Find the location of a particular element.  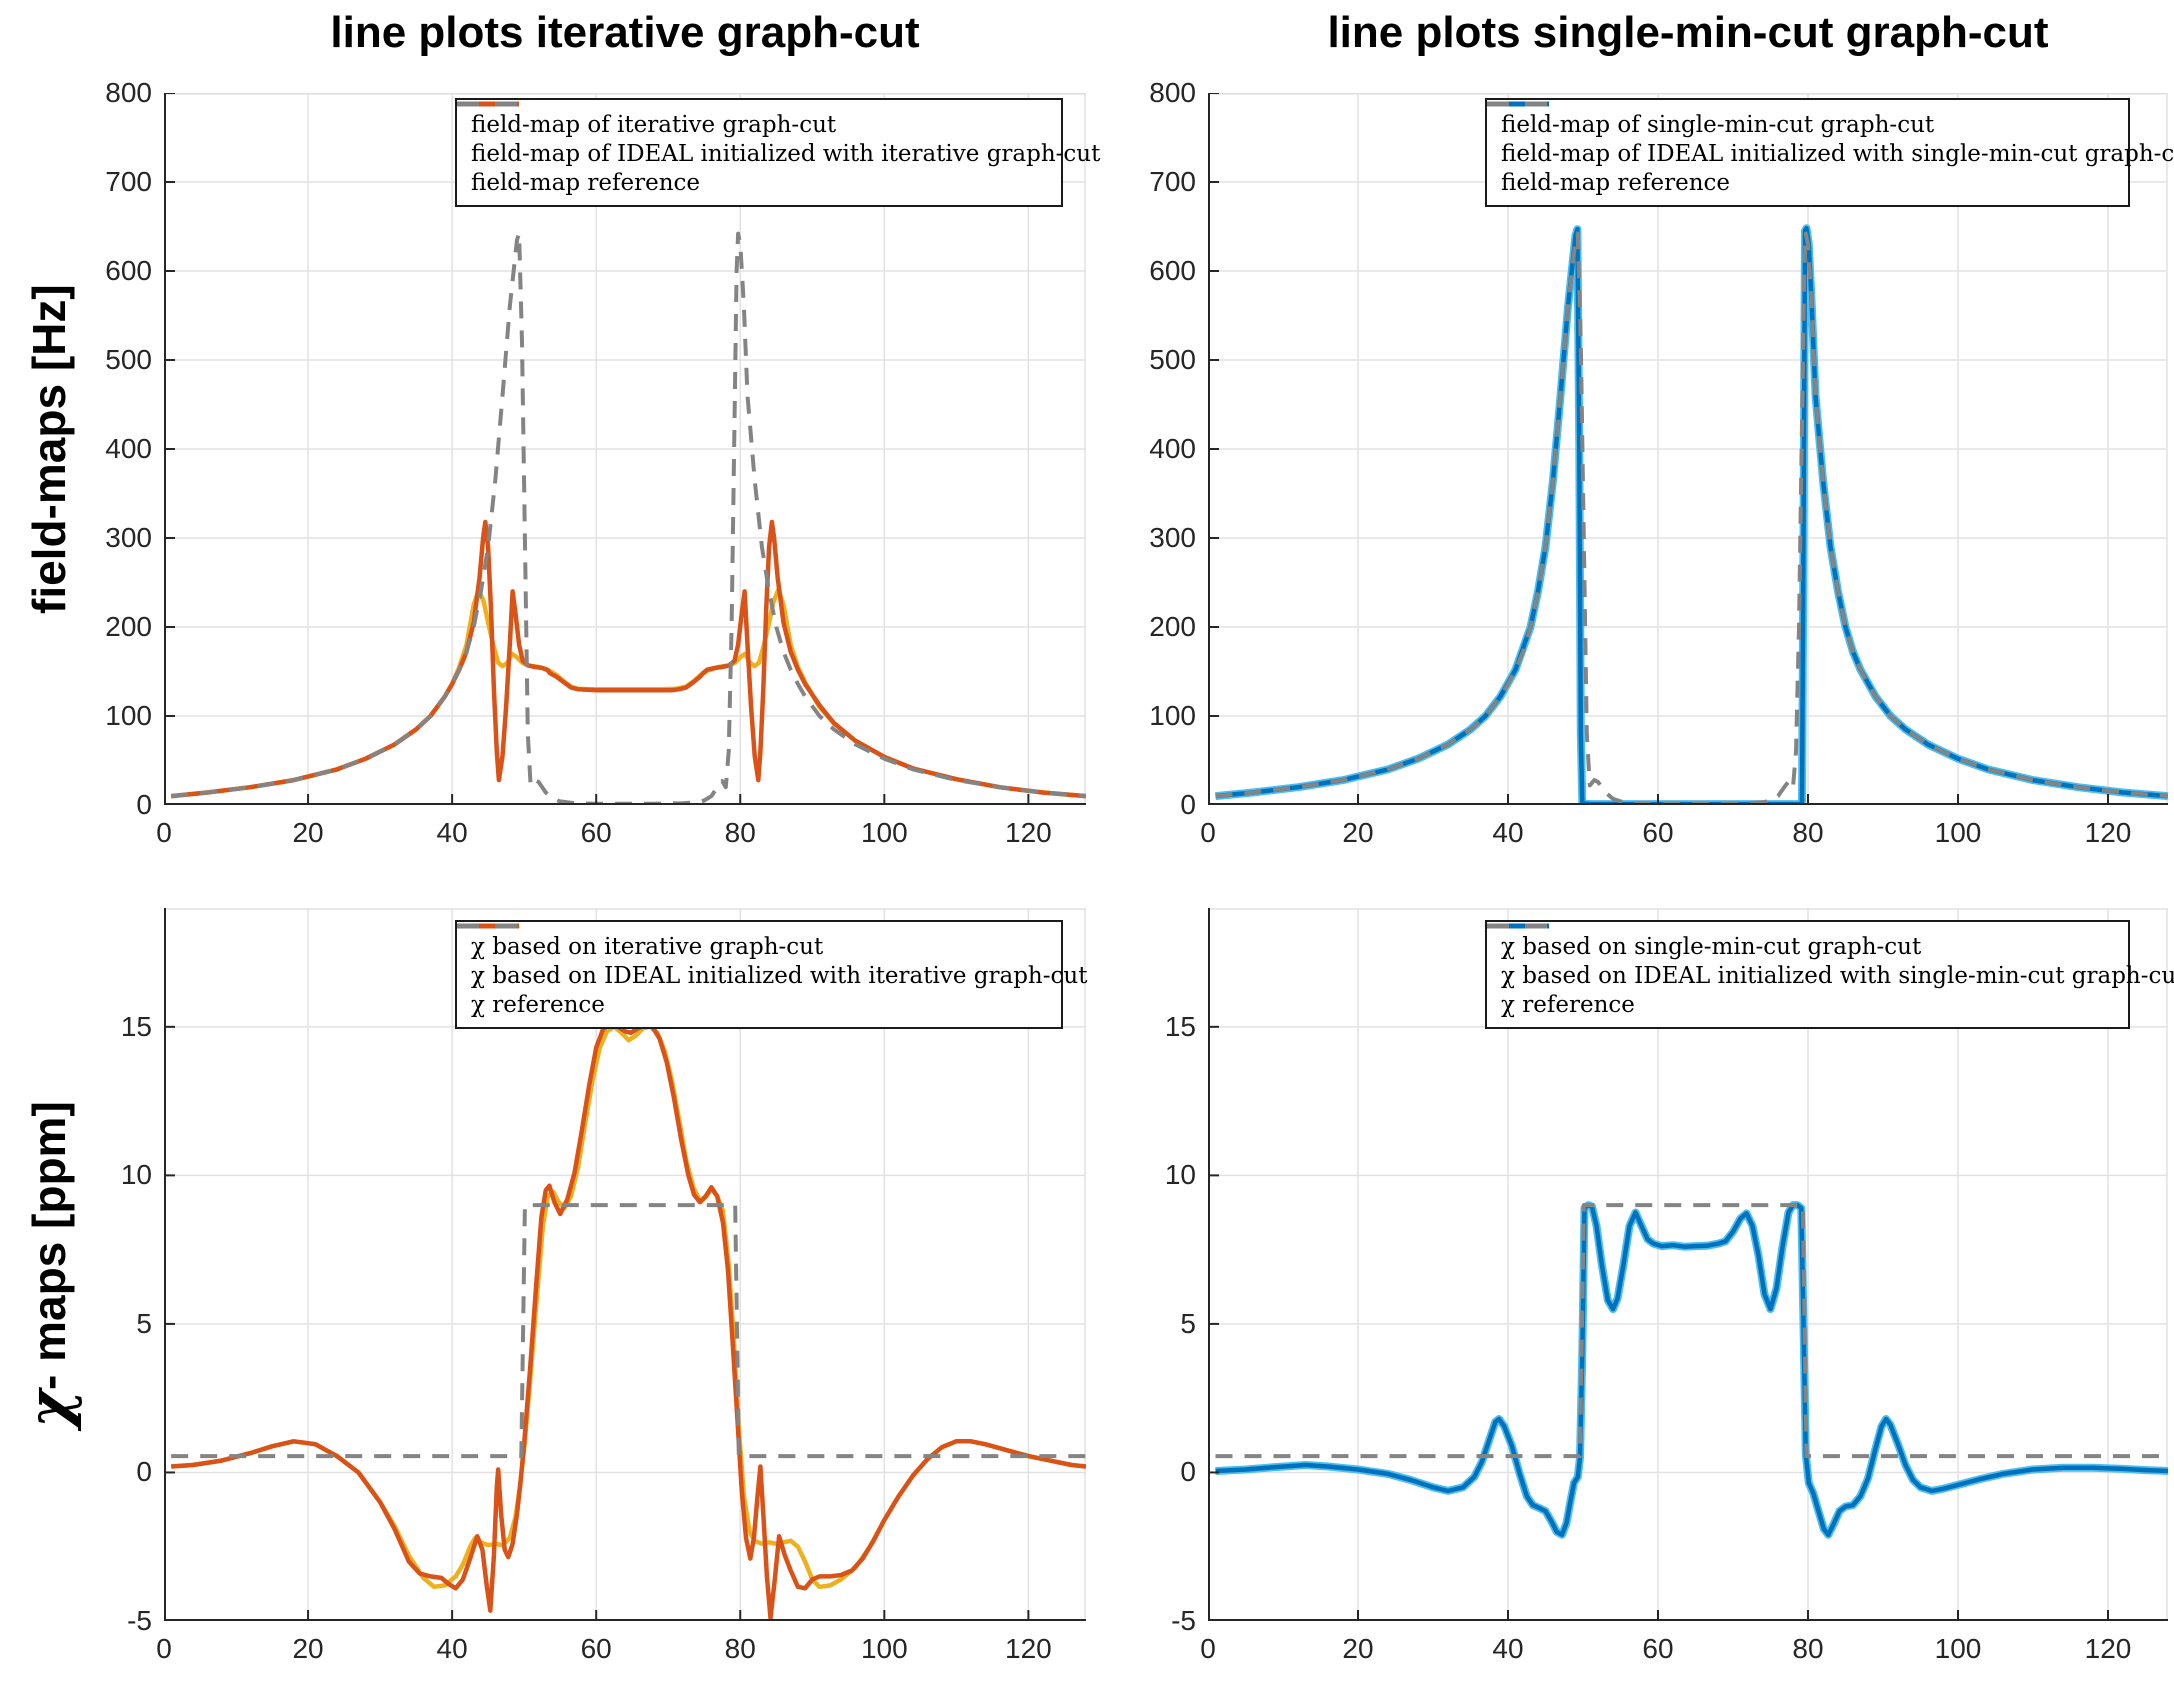

fieldmap-single-min-cut-legend-row-2: field-map reference is located at coordinates (1800, 149).